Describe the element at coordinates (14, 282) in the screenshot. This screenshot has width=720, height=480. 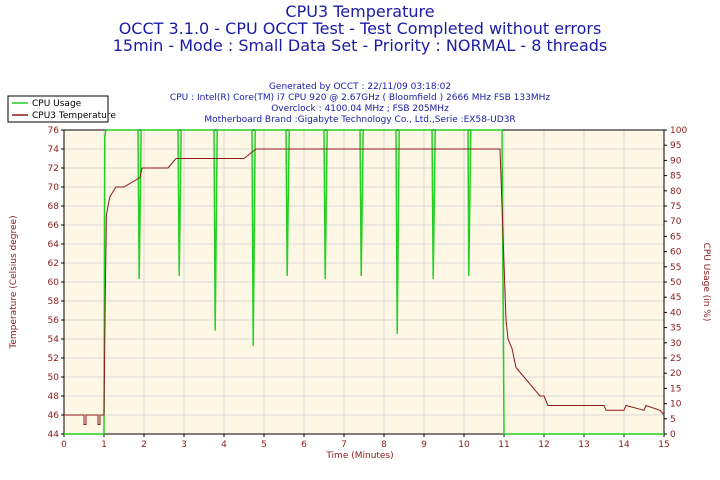
I see `y-axis-left-label: Temperature (Celsius degree)` at that location.